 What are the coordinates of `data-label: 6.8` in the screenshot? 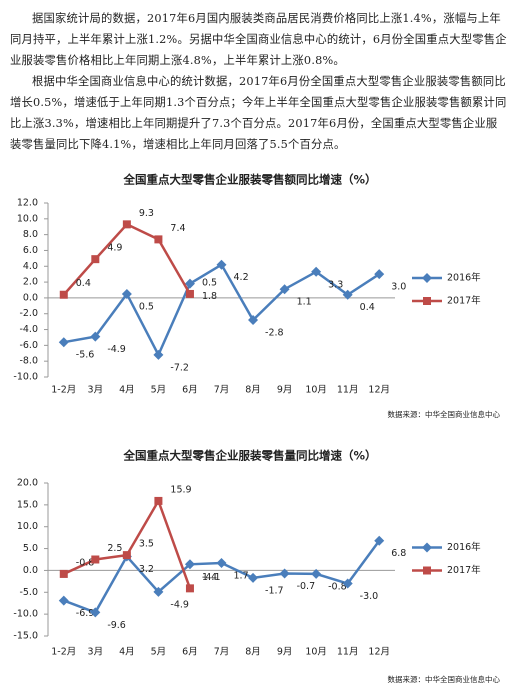 It's located at (398, 553).